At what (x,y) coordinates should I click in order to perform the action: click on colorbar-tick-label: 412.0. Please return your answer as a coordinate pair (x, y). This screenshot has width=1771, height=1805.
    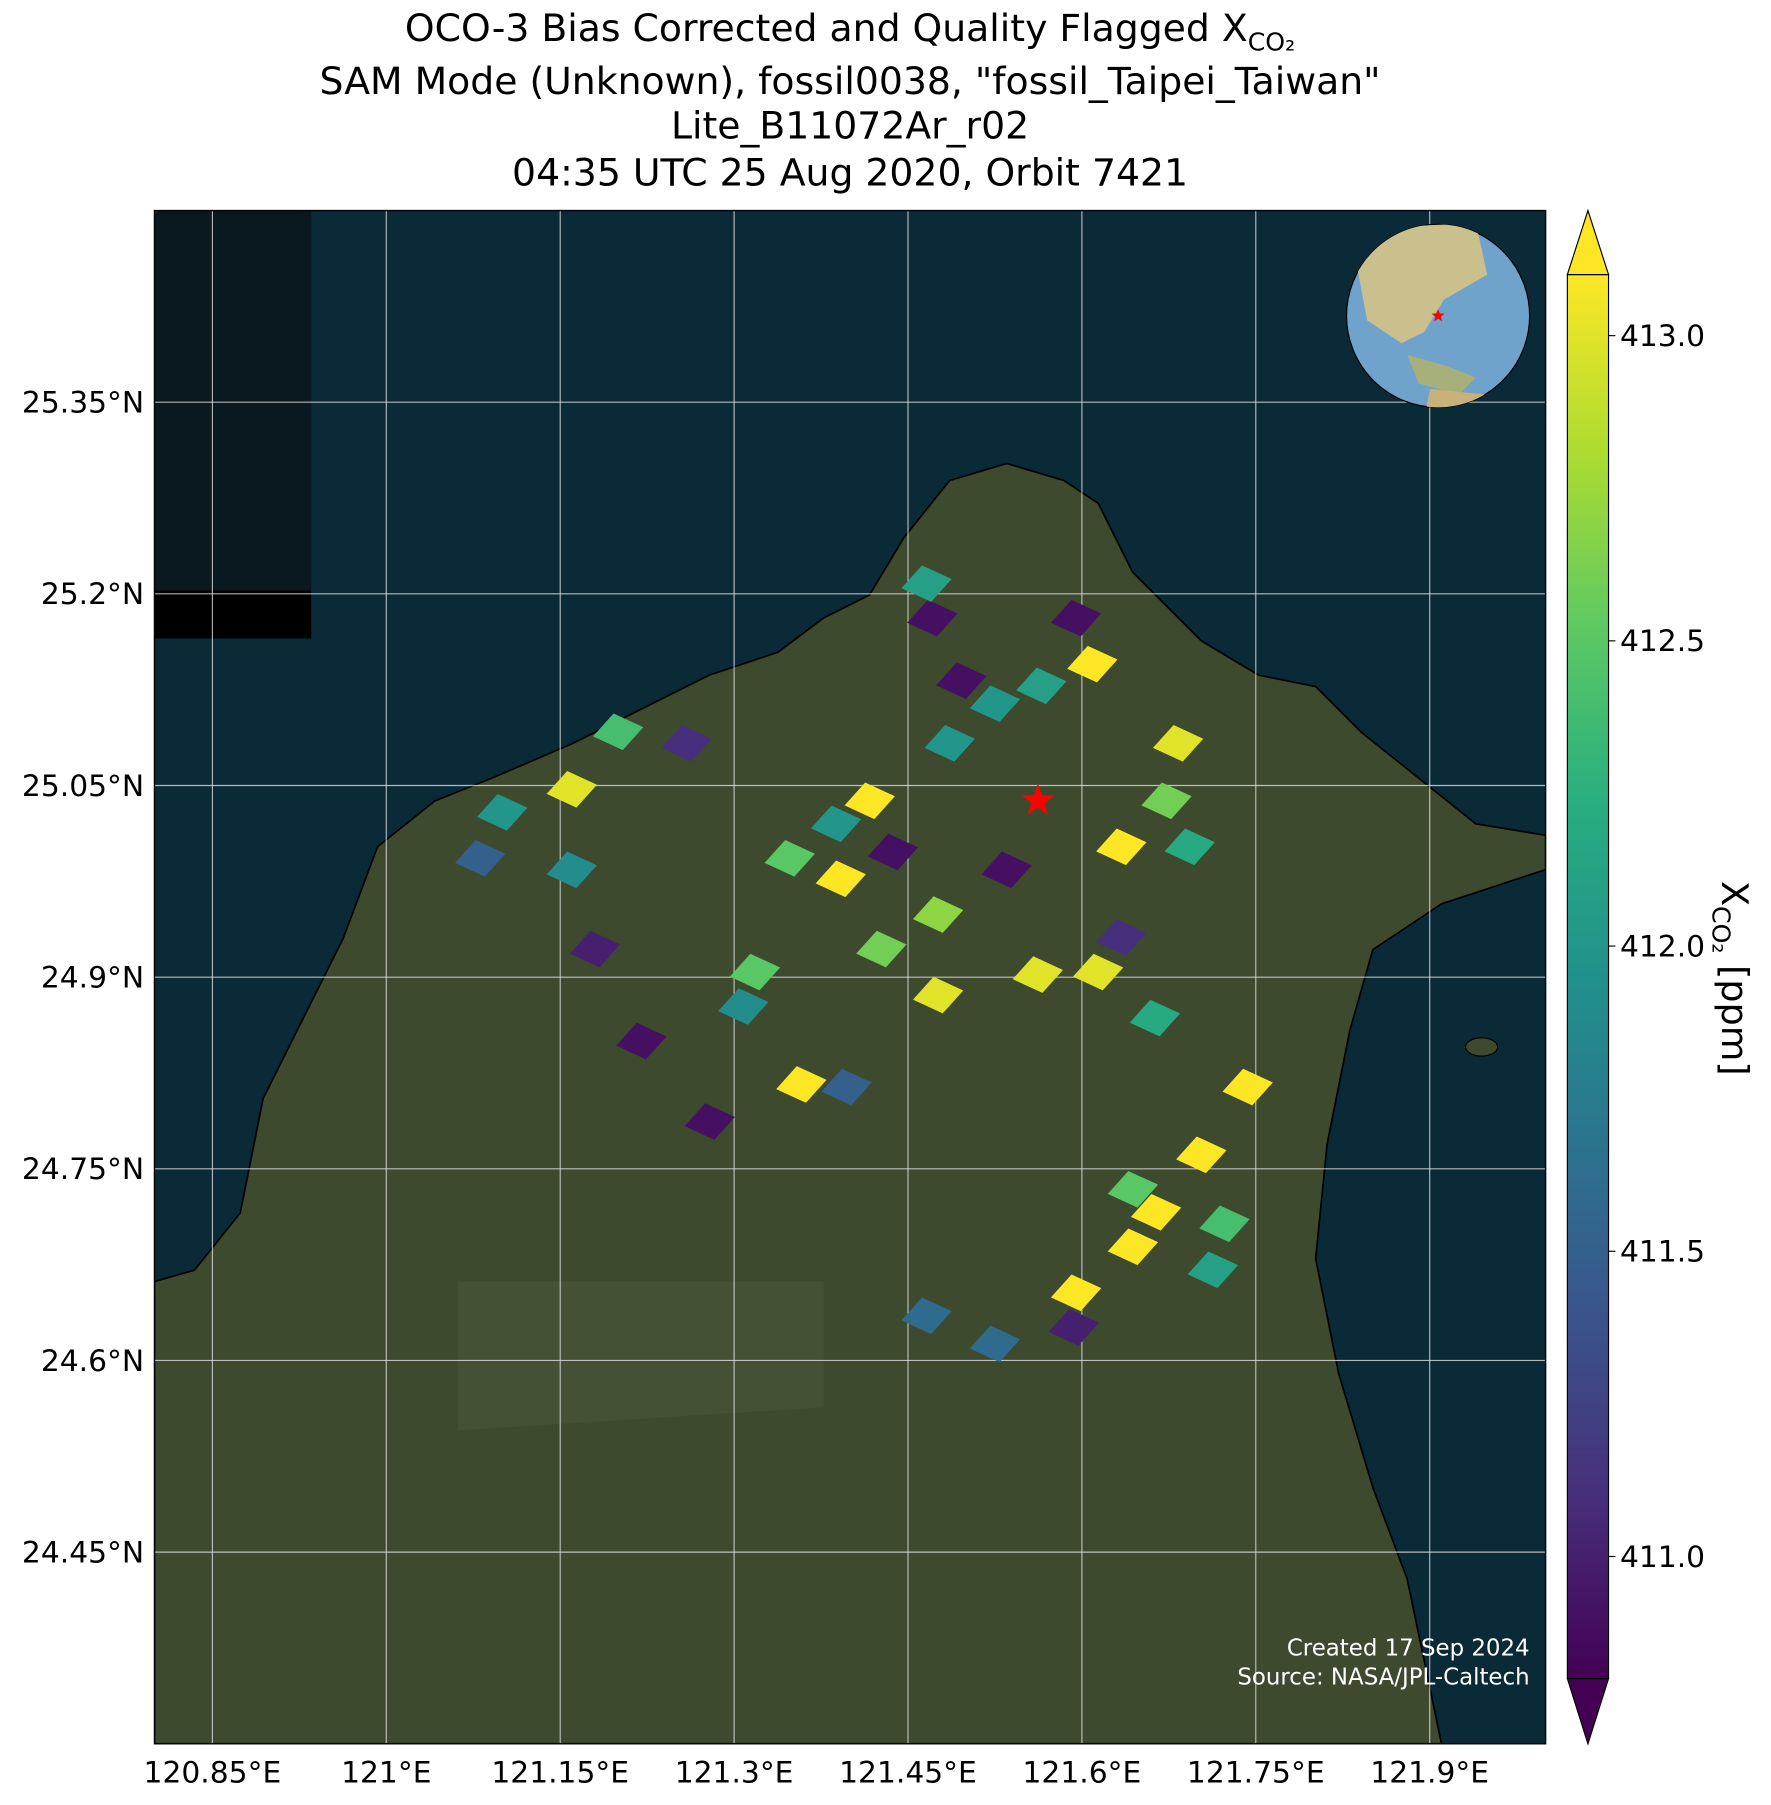
    Looking at the image, I should click on (1662, 946).